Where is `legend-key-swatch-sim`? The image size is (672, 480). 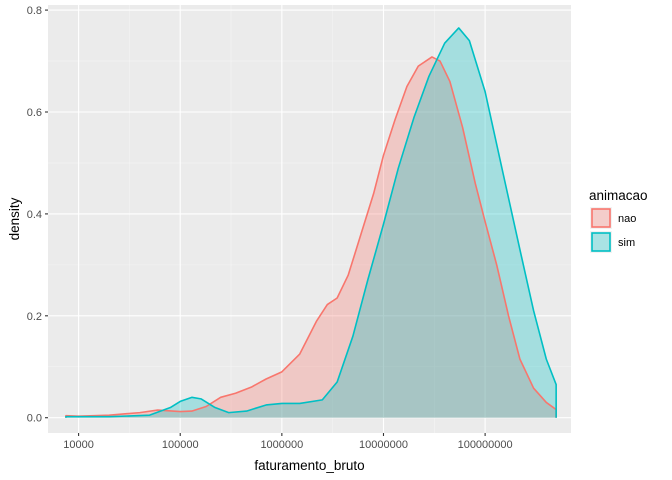
legend-key-swatch-sim is located at coordinates (601, 242).